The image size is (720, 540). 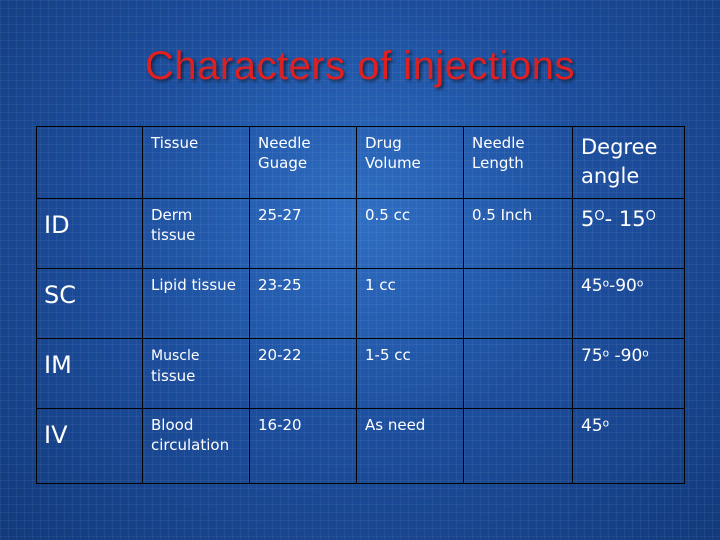 What do you see at coordinates (410, 373) in the screenshot?
I see `volume-cell: 1-5 cc` at bounding box center [410, 373].